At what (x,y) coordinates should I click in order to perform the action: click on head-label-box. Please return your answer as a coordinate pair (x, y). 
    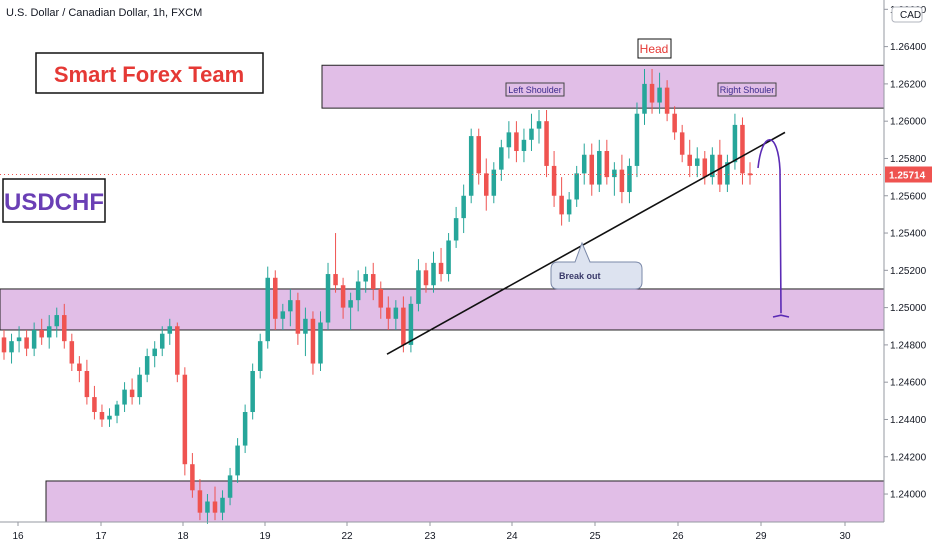
    Looking at the image, I should click on (654, 48).